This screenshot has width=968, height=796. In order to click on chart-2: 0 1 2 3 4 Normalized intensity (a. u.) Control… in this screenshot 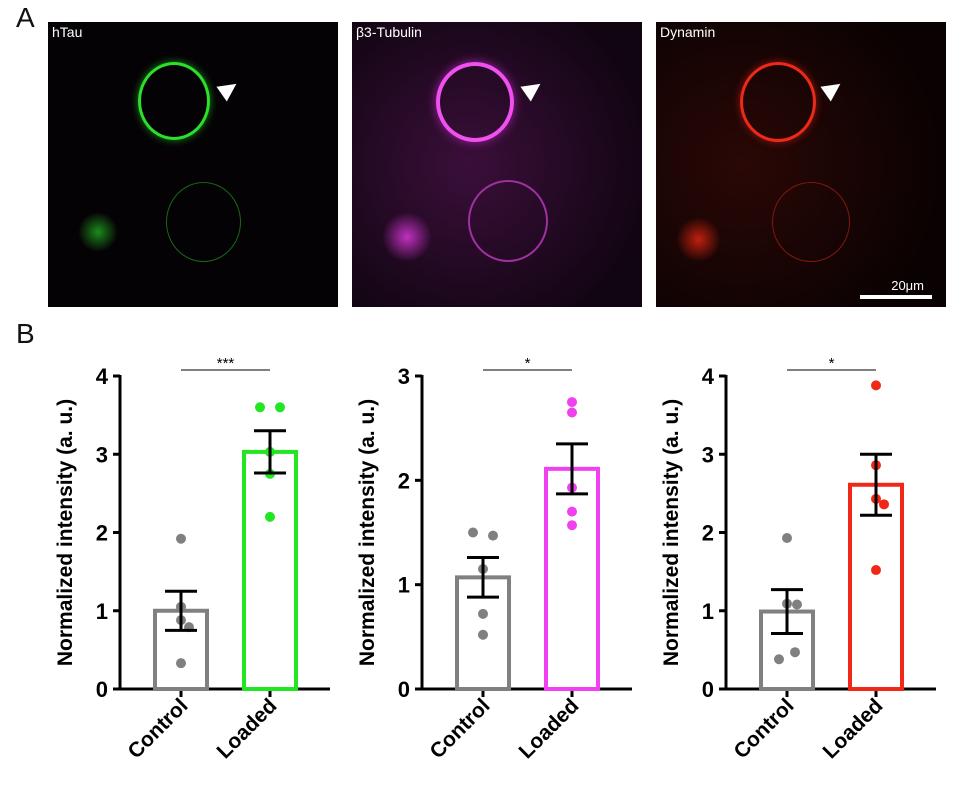, I will do `click(798, 559)`.